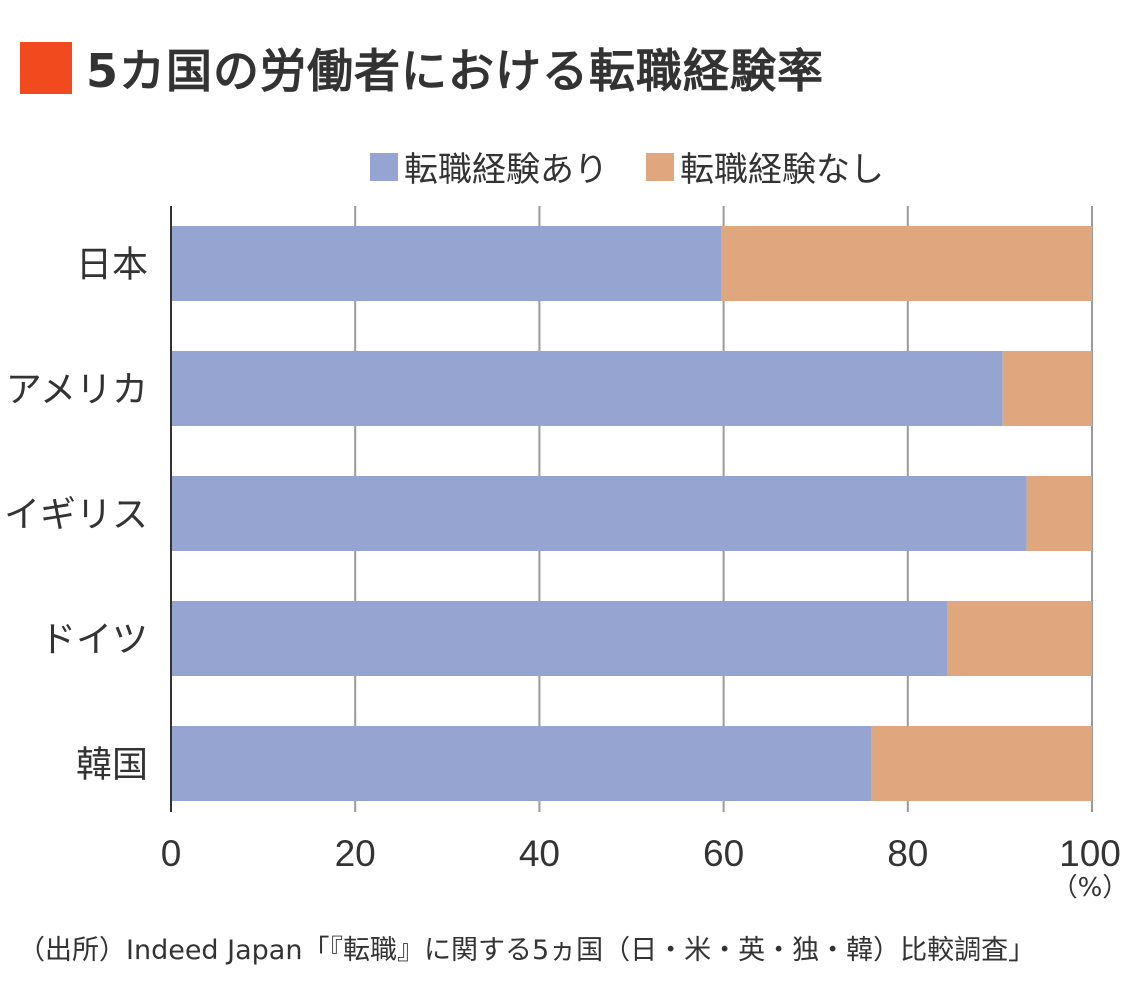 The image size is (1140, 1000). I want to click on legend-swatch-with-experience, so click(384, 166).